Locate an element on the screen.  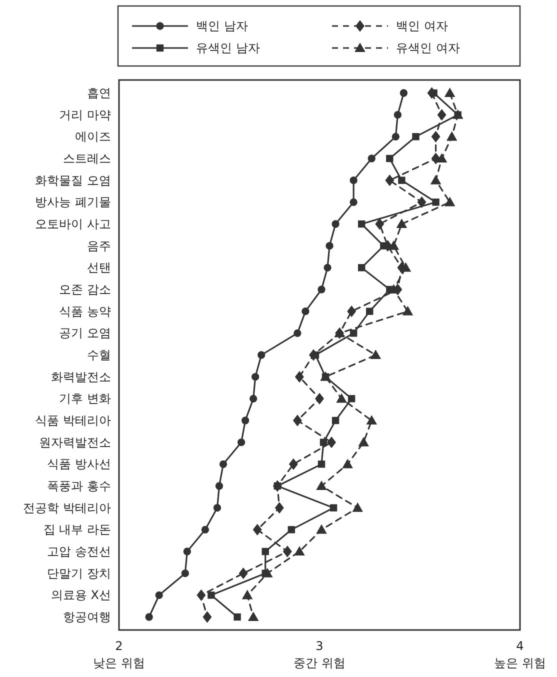
y-tick-label: 음주 is located at coordinates (99, 245).